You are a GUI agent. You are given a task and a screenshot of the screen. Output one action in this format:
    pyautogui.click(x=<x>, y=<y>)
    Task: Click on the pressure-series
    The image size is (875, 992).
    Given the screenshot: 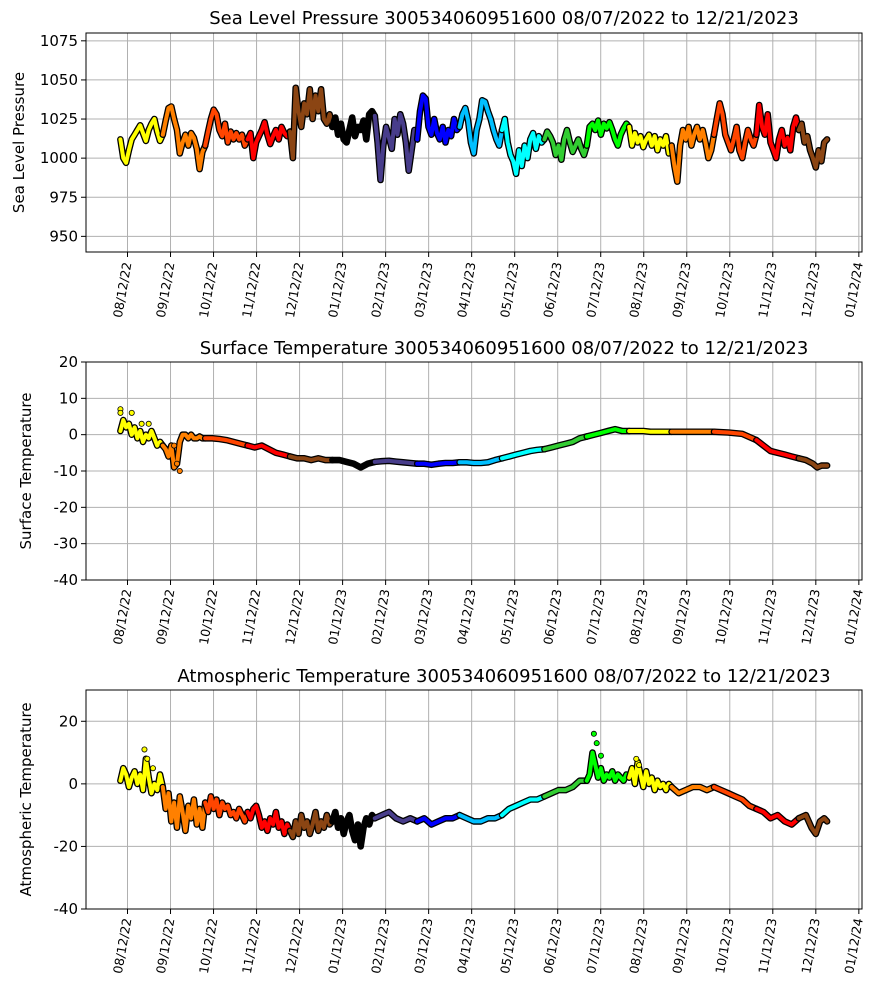 What is the action you would take?
    pyautogui.click(x=474, y=134)
    